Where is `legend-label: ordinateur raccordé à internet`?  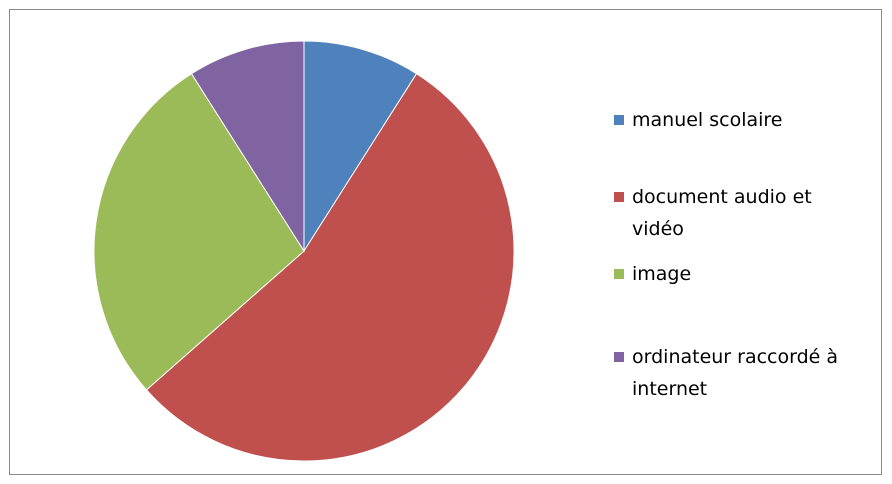
legend-label: ordinateur raccordé à internet is located at coordinates (735, 373).